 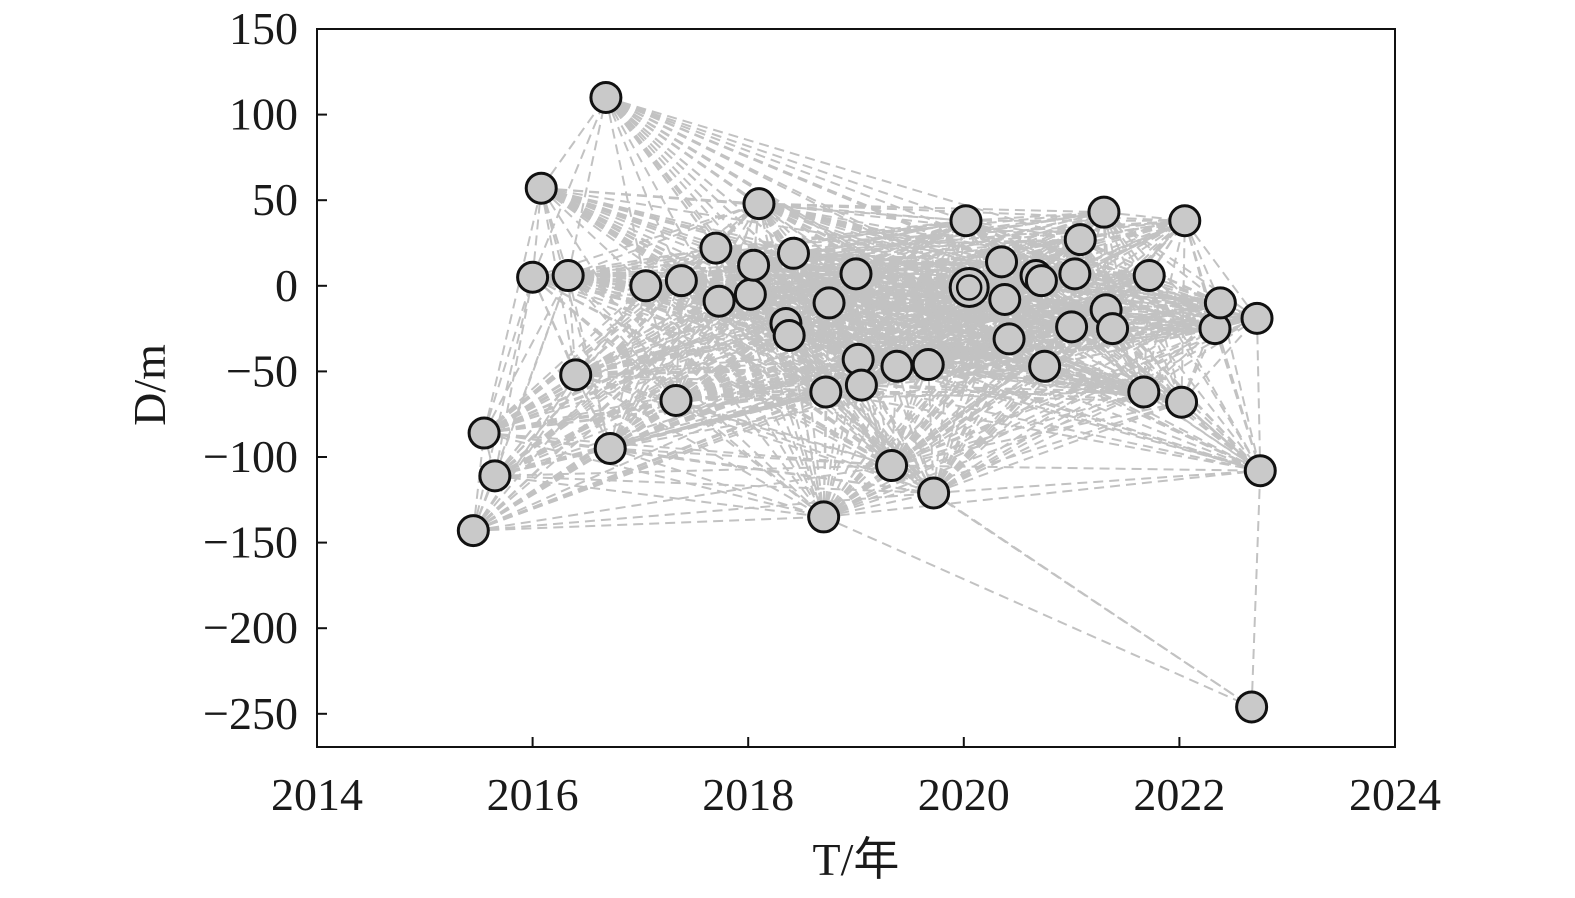 What do you see at coordinates (263, 114) in the screenshot?
I see `y-tick-label: 100` at bounding box center [263, 114].